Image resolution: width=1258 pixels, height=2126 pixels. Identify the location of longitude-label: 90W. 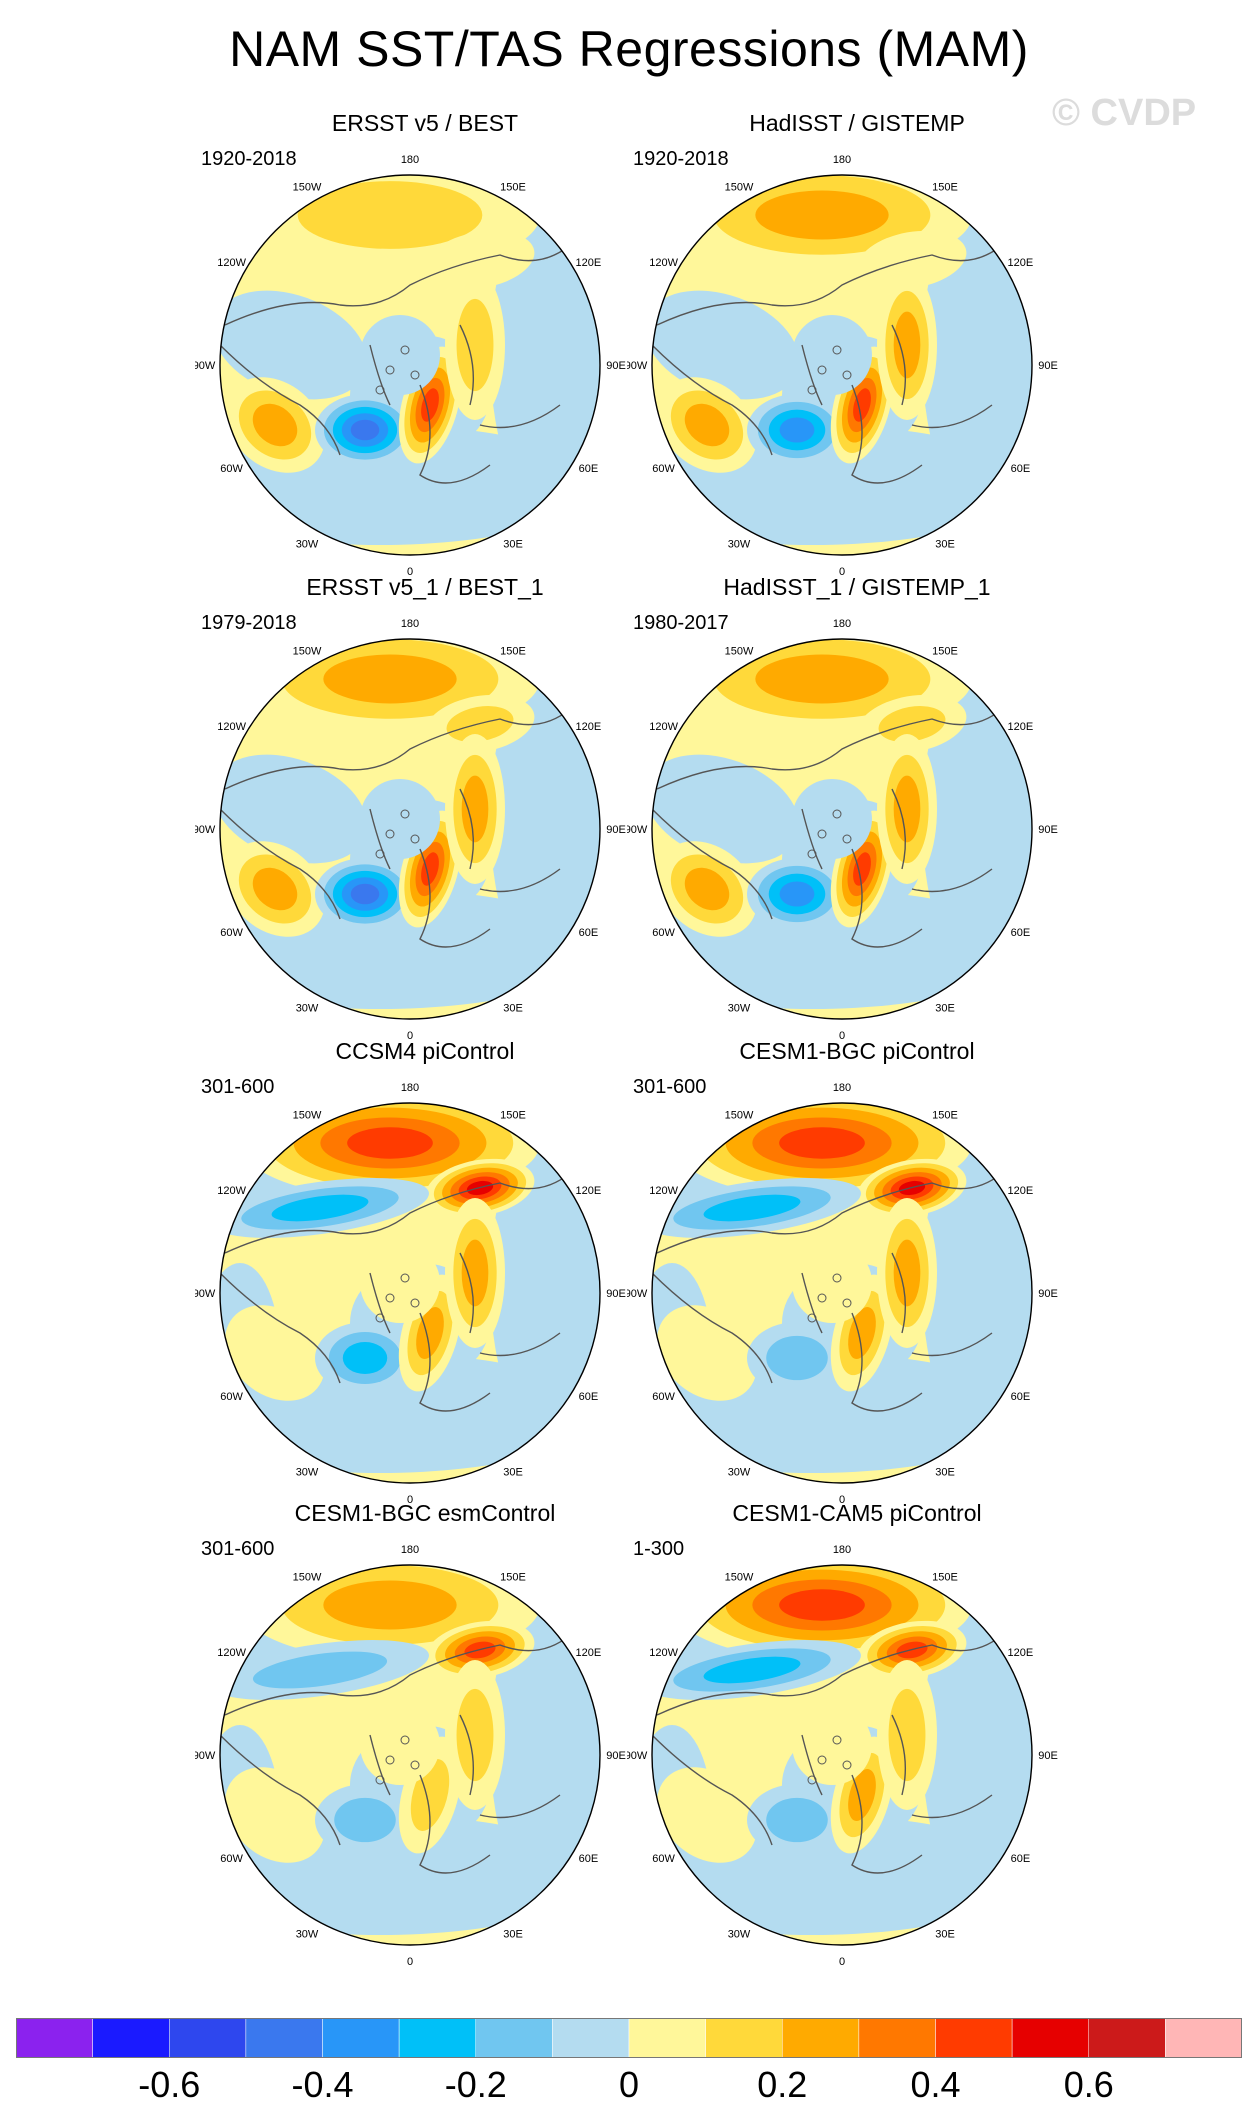
(205, 830).